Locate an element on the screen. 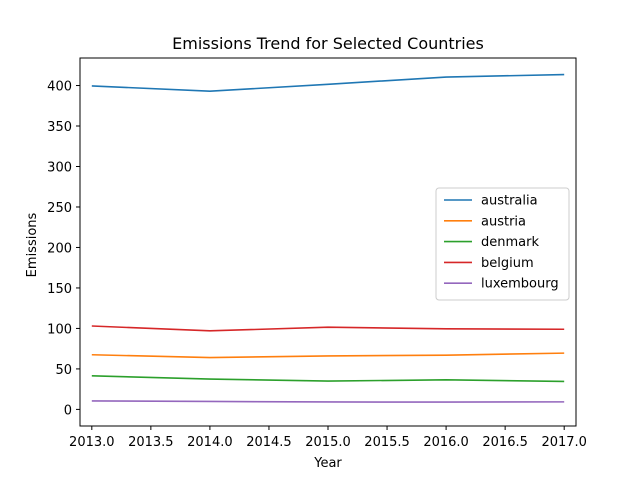  x-tick-label: 2013.5 is located at coordinates (151, 442).